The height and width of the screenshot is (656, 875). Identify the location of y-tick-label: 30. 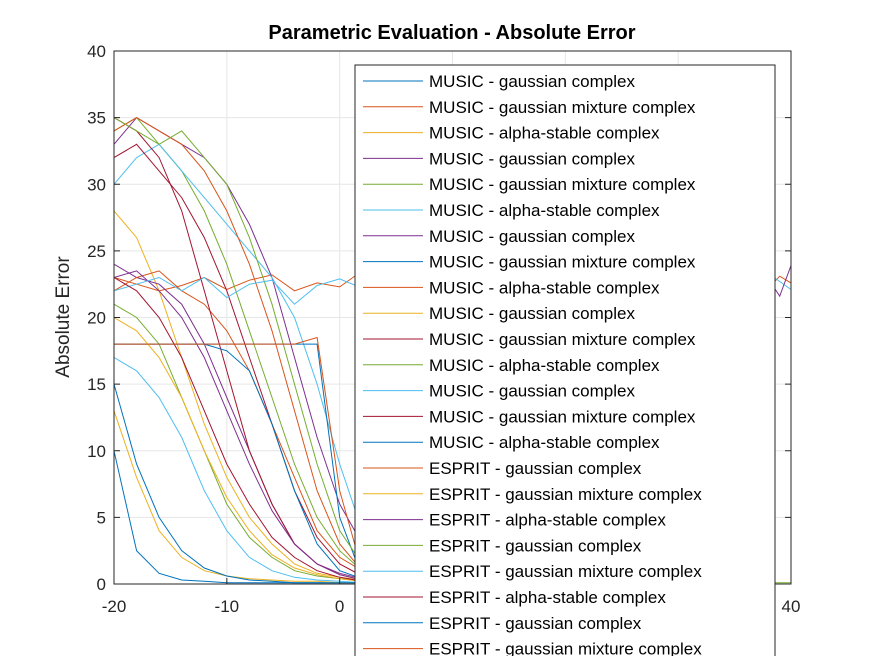
(96, 184).